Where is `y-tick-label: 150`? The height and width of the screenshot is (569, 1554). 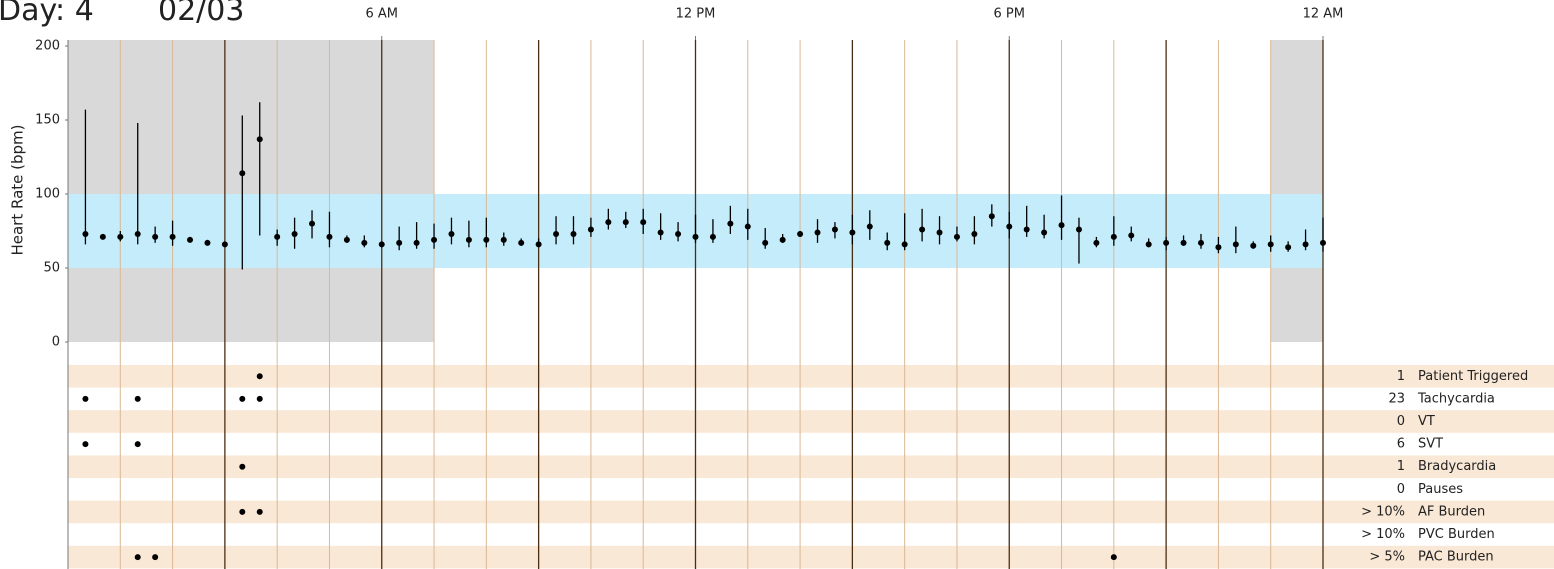
y-tick-label: 150 is located at coordinates (47, 120).